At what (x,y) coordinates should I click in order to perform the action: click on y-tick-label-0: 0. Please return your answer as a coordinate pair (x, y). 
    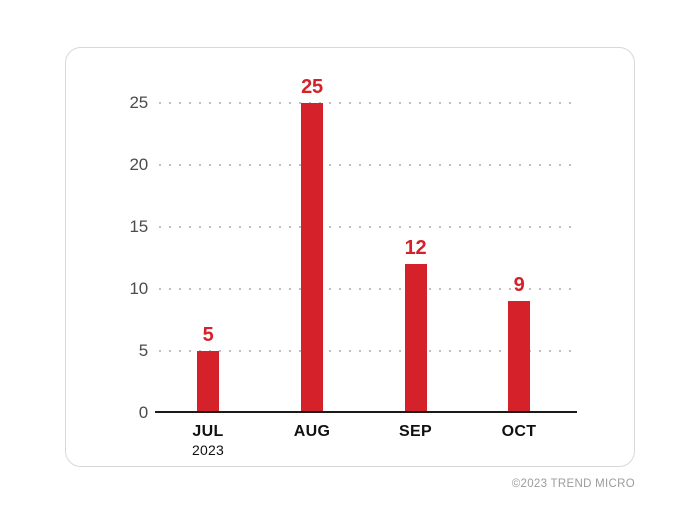
    Looking at the image, I should click on (143, 412).